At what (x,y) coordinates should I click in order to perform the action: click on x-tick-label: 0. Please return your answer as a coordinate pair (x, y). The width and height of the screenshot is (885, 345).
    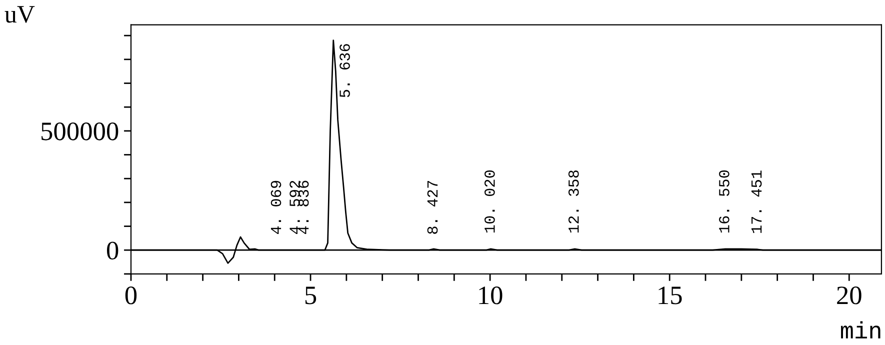
    Looking at the image, I should click on (131, 295).